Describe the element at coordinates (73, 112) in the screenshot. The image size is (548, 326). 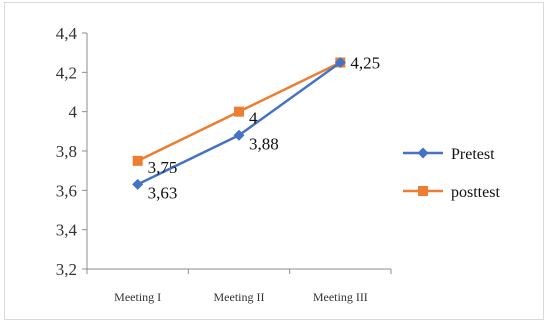
I see `y-tick-label: 4` at that location.